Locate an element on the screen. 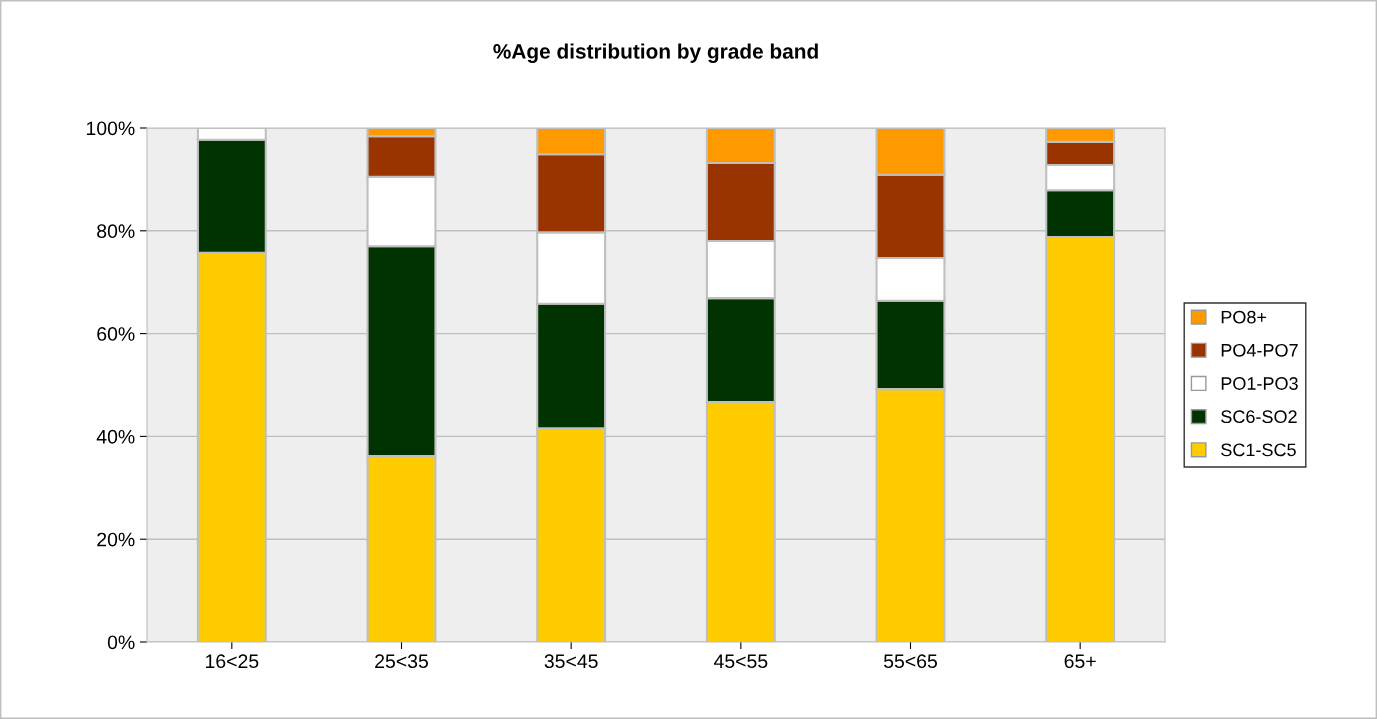  x-tick-label: 55<65 is located at coordinates (910, 661).